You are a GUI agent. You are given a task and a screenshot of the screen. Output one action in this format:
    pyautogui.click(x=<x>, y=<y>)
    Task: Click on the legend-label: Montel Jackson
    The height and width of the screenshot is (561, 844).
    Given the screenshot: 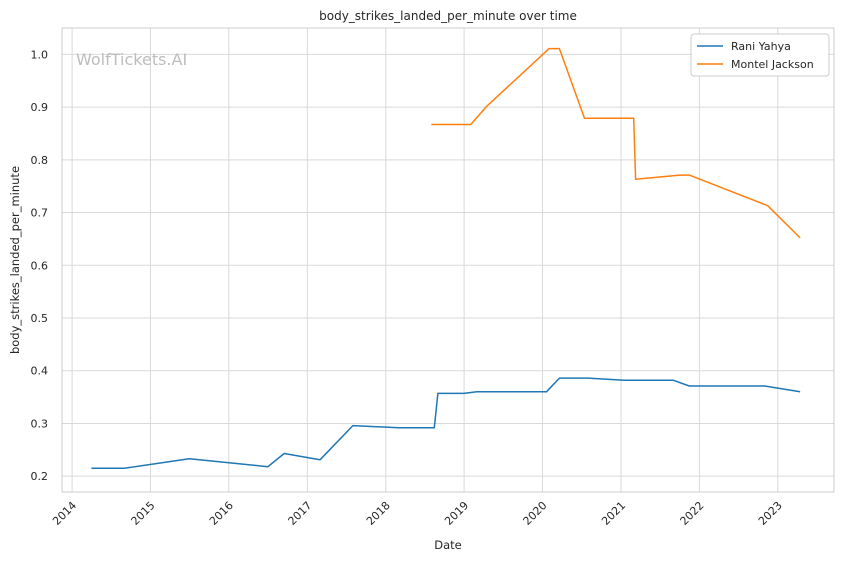 What is the action you would take?
    pyautogui.click(x=772, y=64)
    